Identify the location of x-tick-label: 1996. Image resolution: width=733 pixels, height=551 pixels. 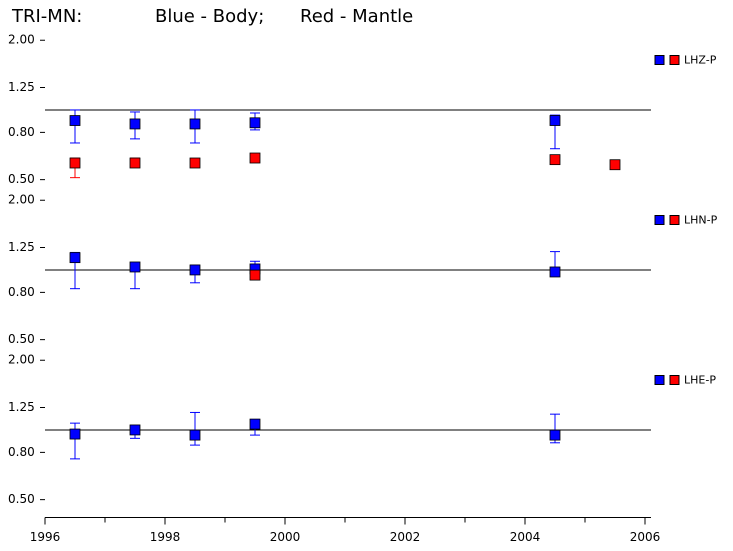
(45, 537).